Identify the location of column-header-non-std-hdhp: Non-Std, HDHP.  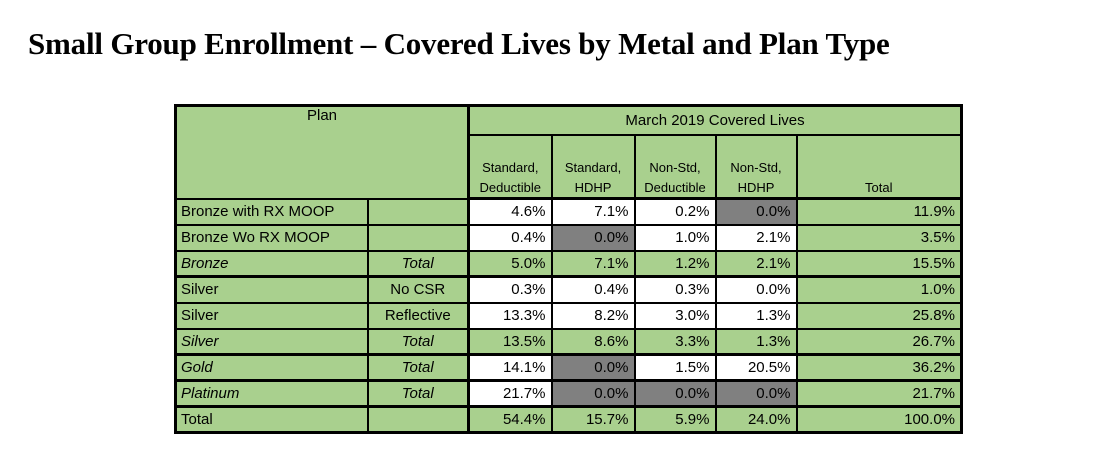
(756, 166).